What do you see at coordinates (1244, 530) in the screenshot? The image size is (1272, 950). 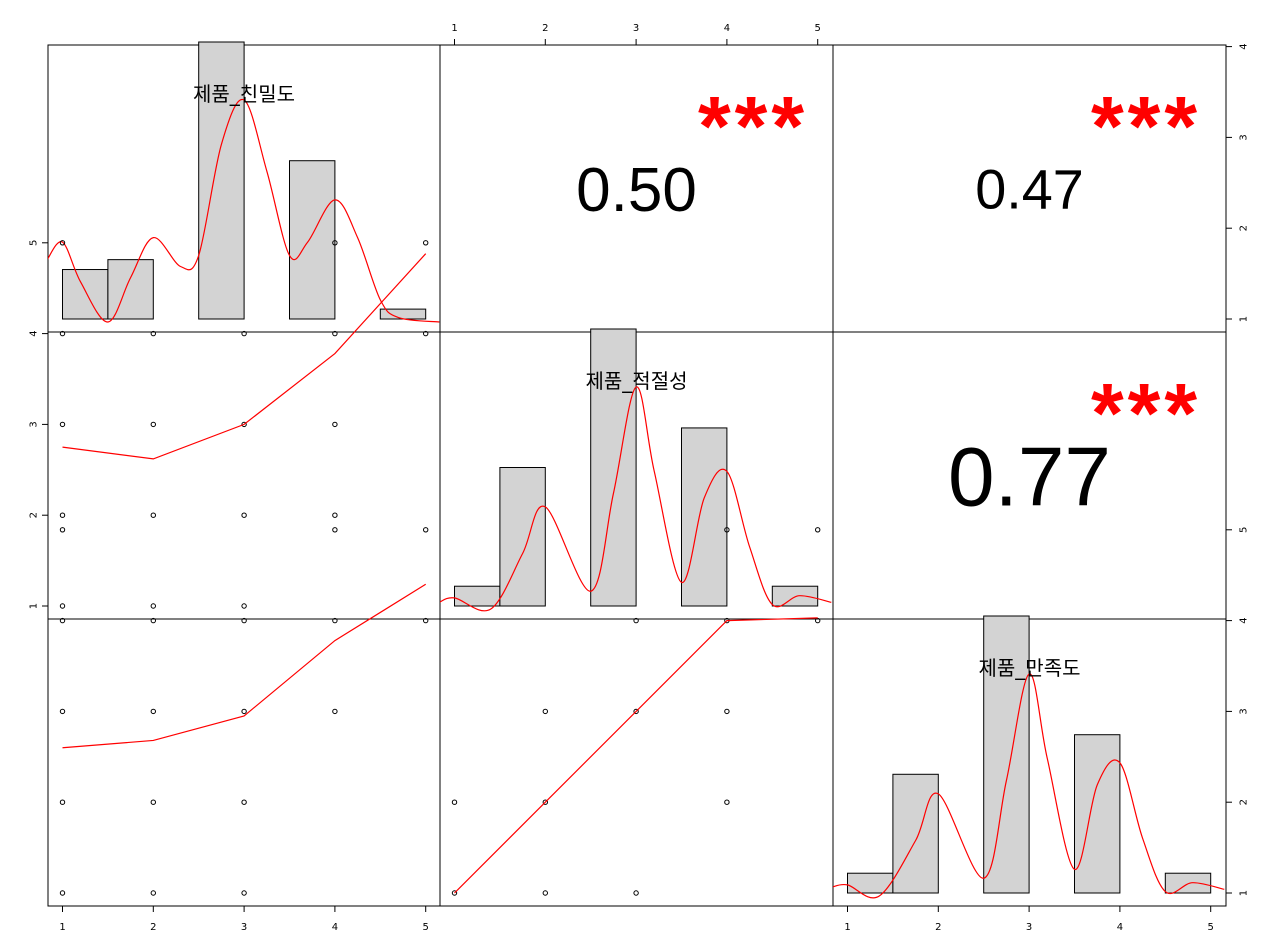 I see `y-tick-label: 5` at bounding box center [1244, 530].